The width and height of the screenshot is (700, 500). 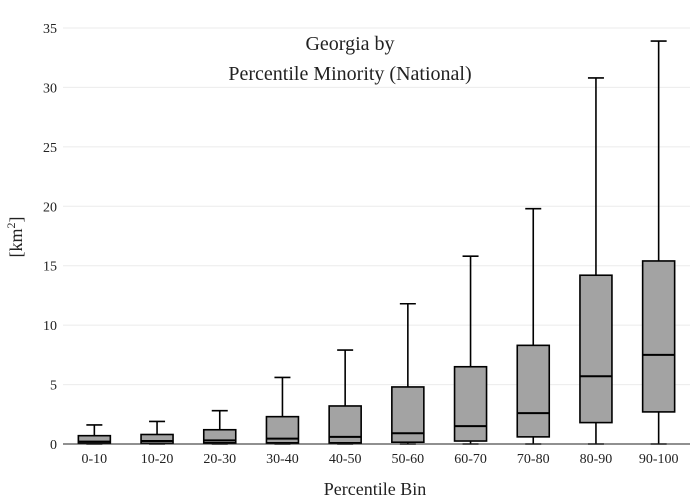 What do you see at coordinates (349, 44) in the screenshot?
I see `chart-title-line-1: Georgia by` at bounding box center [349, 44].